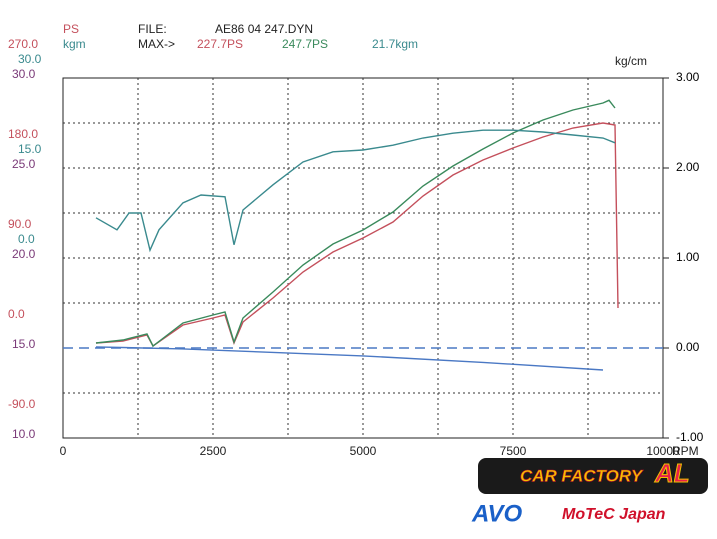  I want to click on logo: CAR FACTORY AL AVO MoTeC Japan, so click(589, 492).